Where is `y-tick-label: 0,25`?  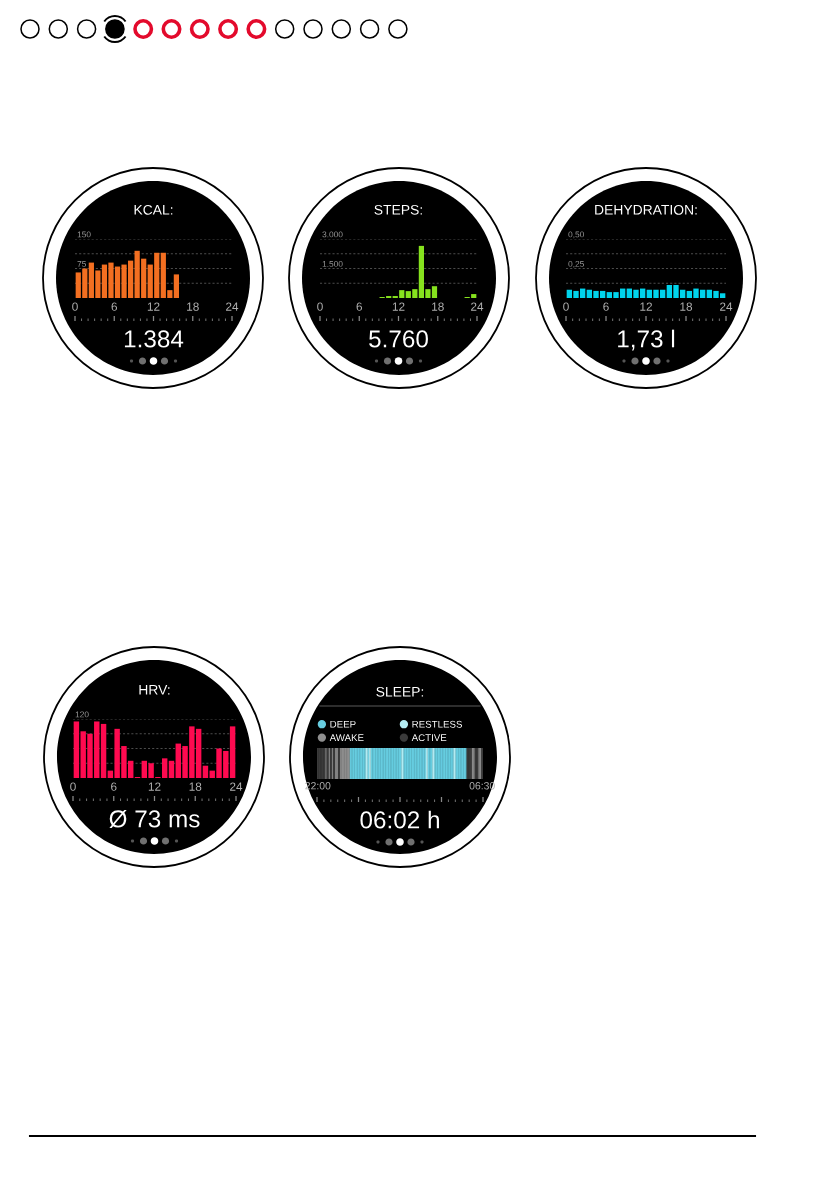 y-tick-label: 0,25 is located at coordinates (576, 264).